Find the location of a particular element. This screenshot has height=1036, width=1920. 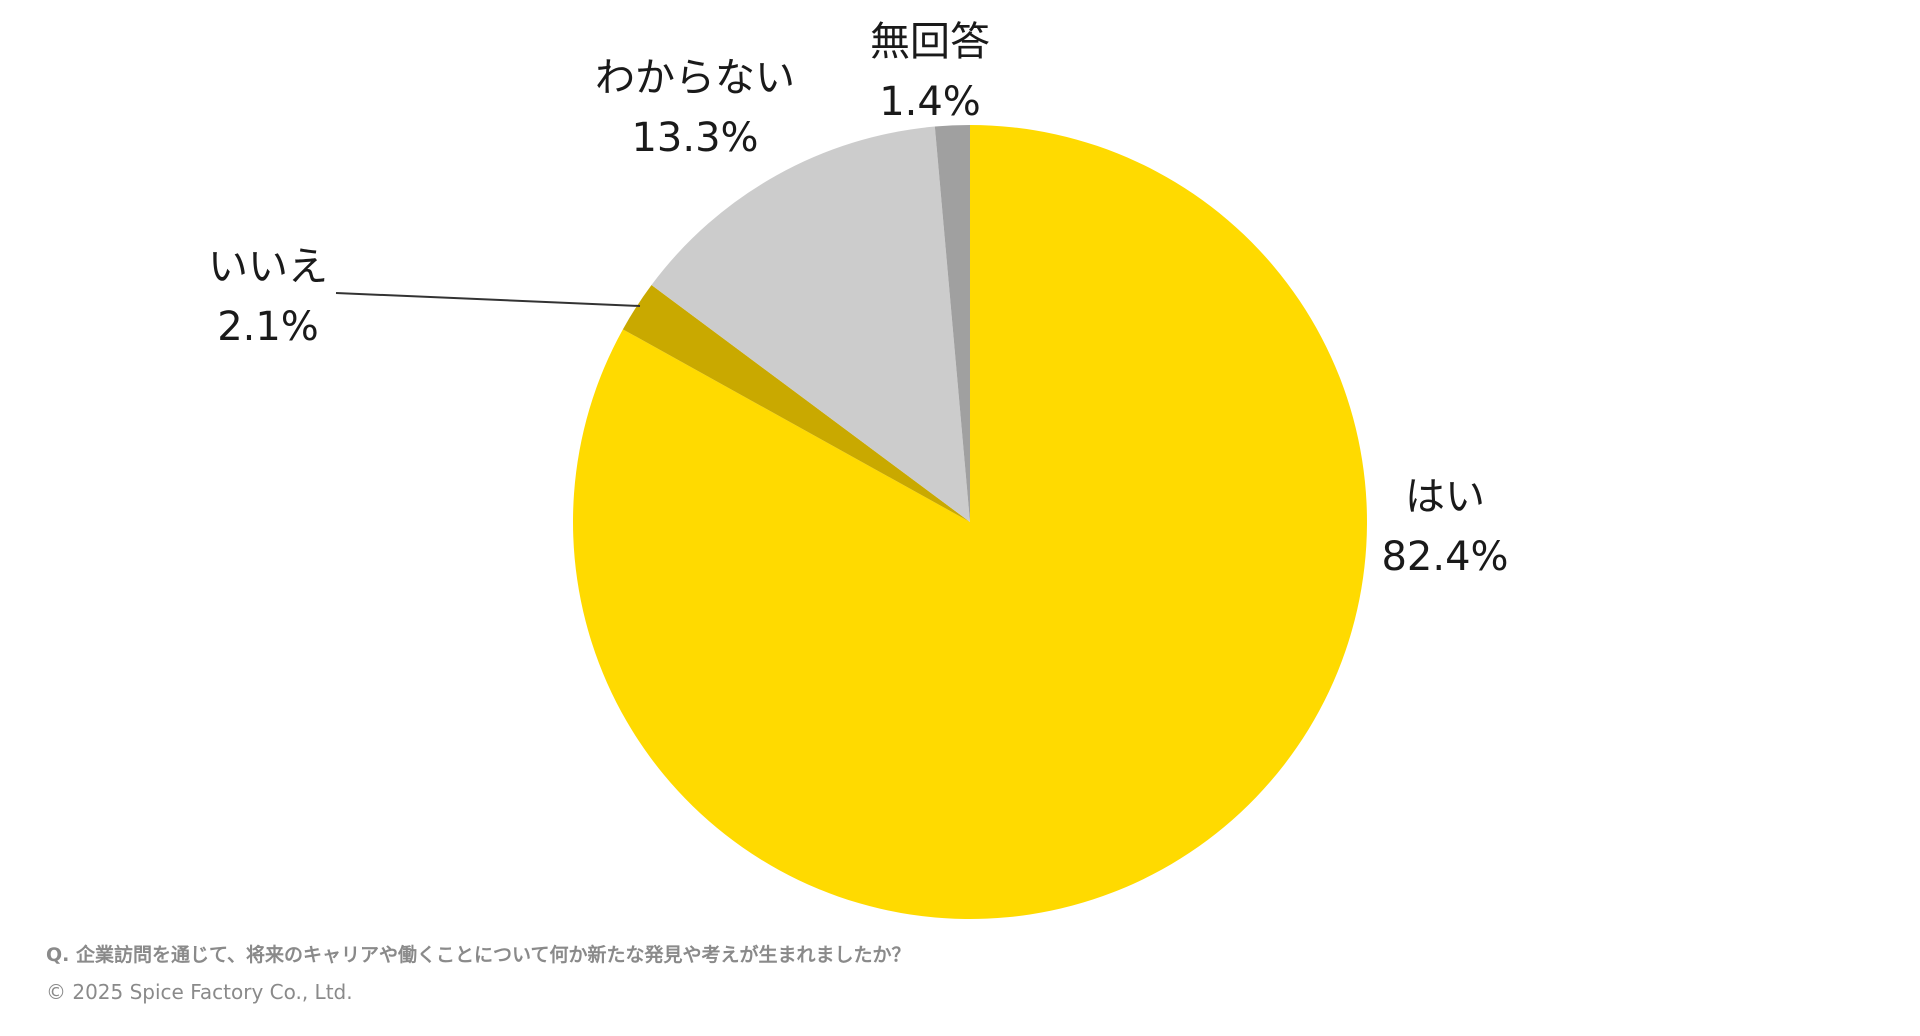

copyright-notice: © 2025 Spice Factory Co., Ltd. is located at coordinates (199, 992).